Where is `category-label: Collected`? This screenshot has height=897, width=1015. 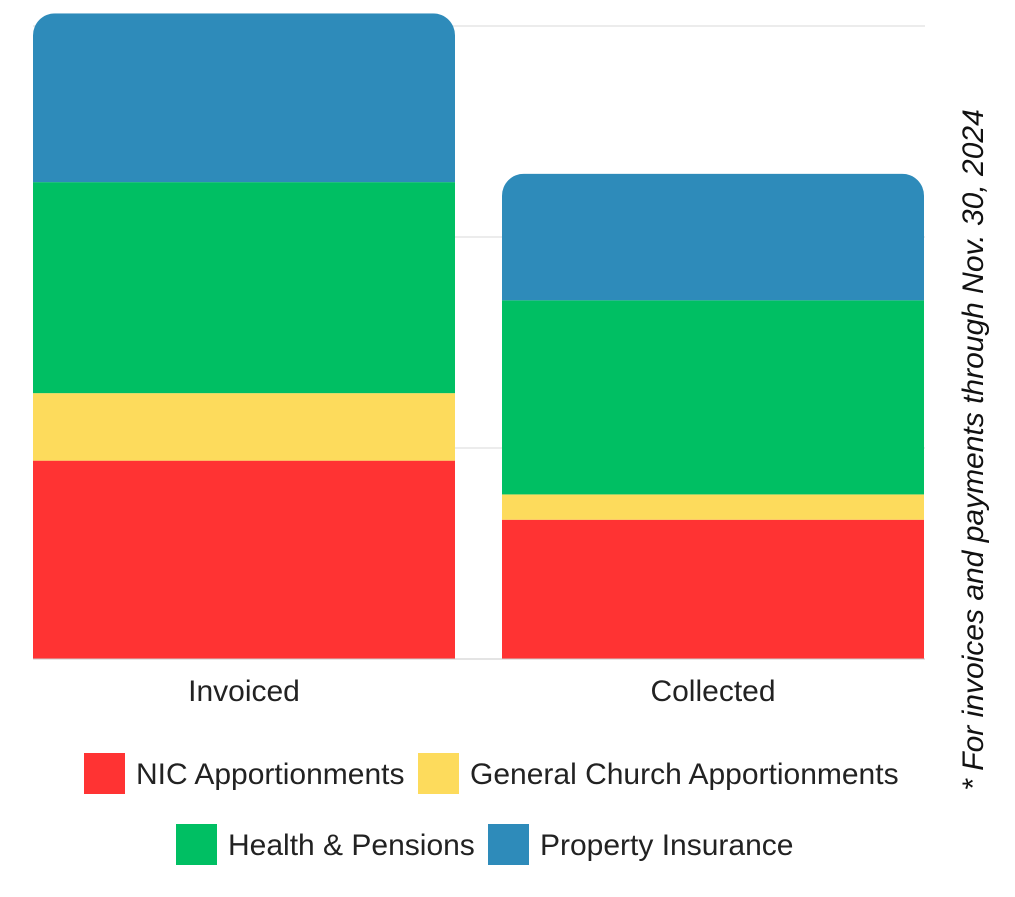
category-label: Collected is located at coordinates (712, 691).